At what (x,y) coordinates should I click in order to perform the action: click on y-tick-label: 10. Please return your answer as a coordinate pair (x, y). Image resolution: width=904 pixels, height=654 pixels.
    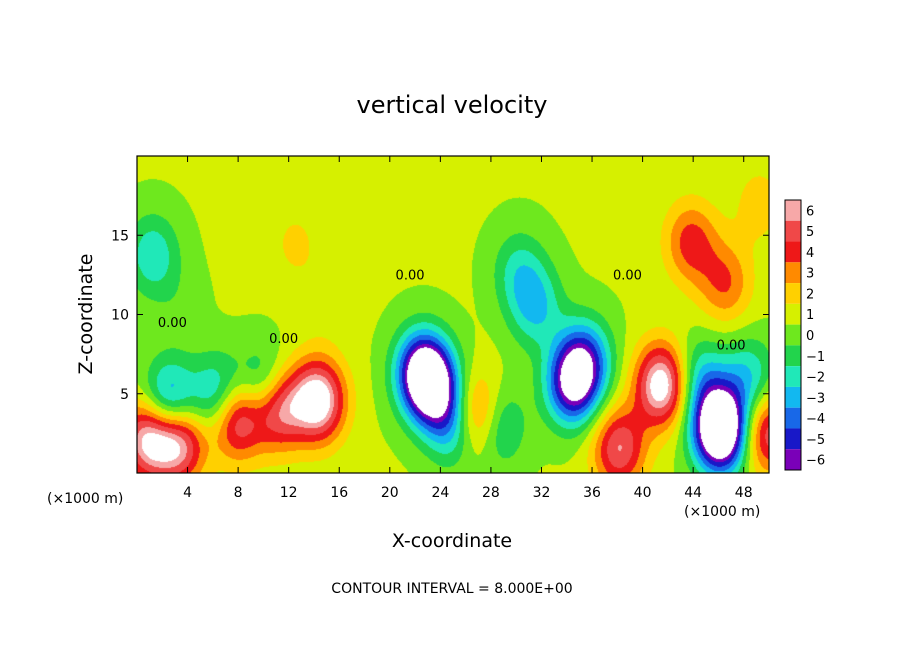
    Looking at the image, I should click on (120, 316).